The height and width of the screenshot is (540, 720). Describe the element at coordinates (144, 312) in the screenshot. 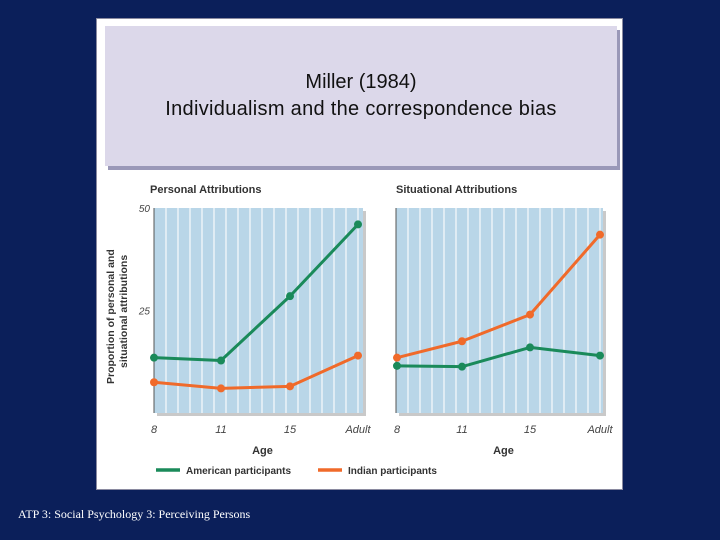

I see `y-tick-label: 25` at that location.